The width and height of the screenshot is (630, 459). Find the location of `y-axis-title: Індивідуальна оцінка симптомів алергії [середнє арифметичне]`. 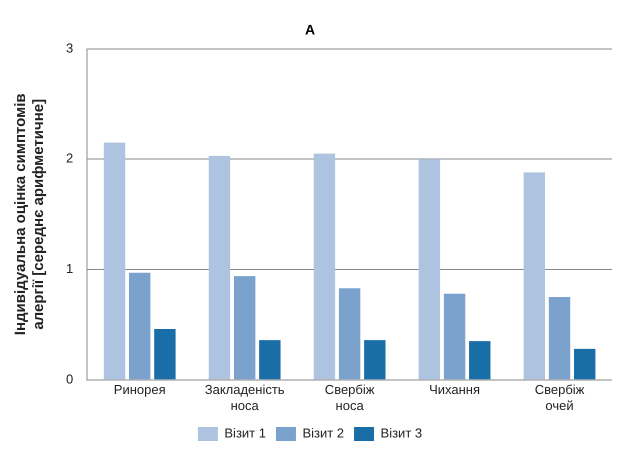

y-axis-title: Індивідуальна оцінка симптомів алергії [середнє арифметичне] is located at coordinates (30, 214).